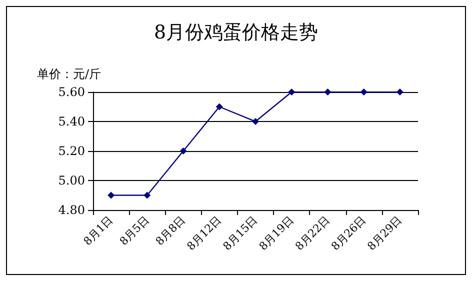 The height and width of the screenshot is (281, 472). What do you see at coordinates (71, 92) in the screenshot?
I see `y-tick-label: 5.60` at bounding box center [71, 92].